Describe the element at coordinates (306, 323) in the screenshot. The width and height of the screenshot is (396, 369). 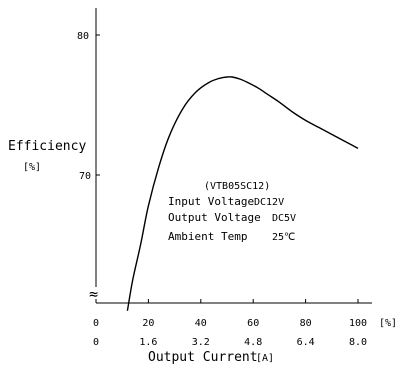
I see `x-tick-percent-80: 80` at that location.